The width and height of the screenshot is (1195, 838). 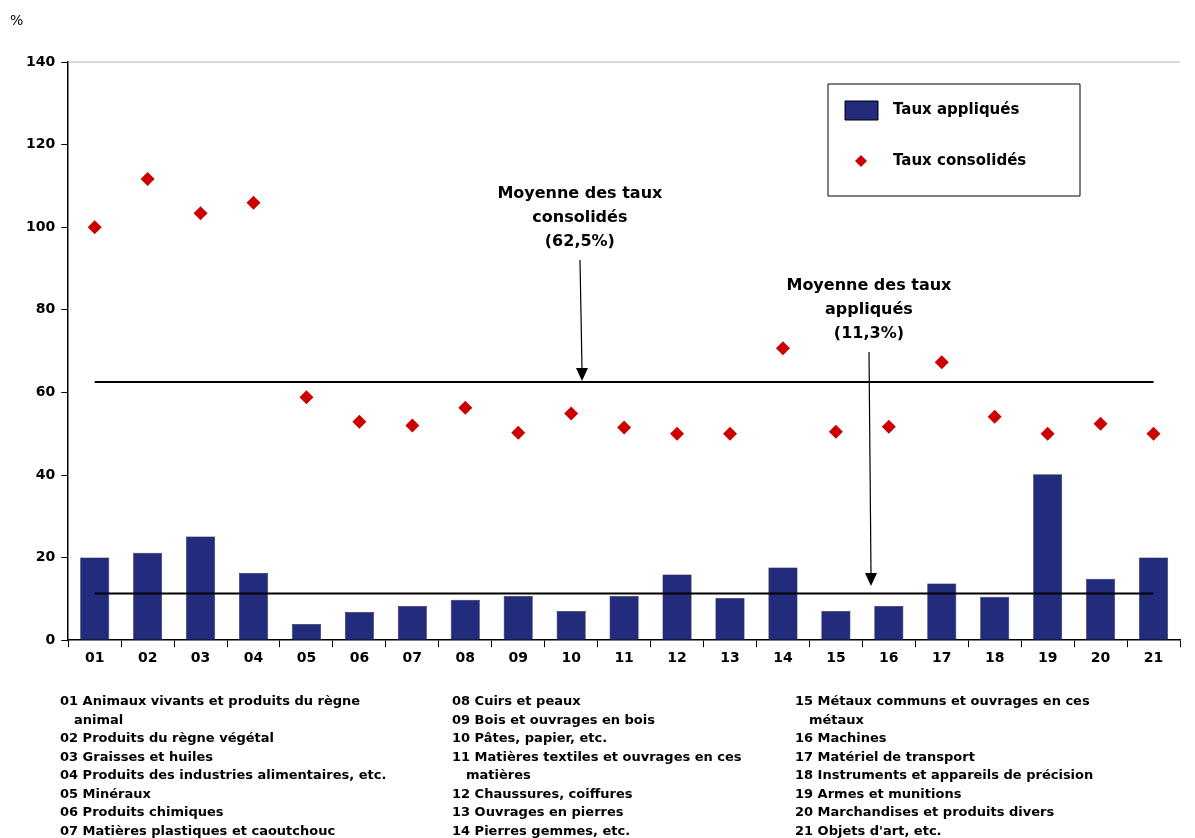 I want to click on text: 15 Métaux communs et ouvrages en ces métaux, so click(x=943, y=710).